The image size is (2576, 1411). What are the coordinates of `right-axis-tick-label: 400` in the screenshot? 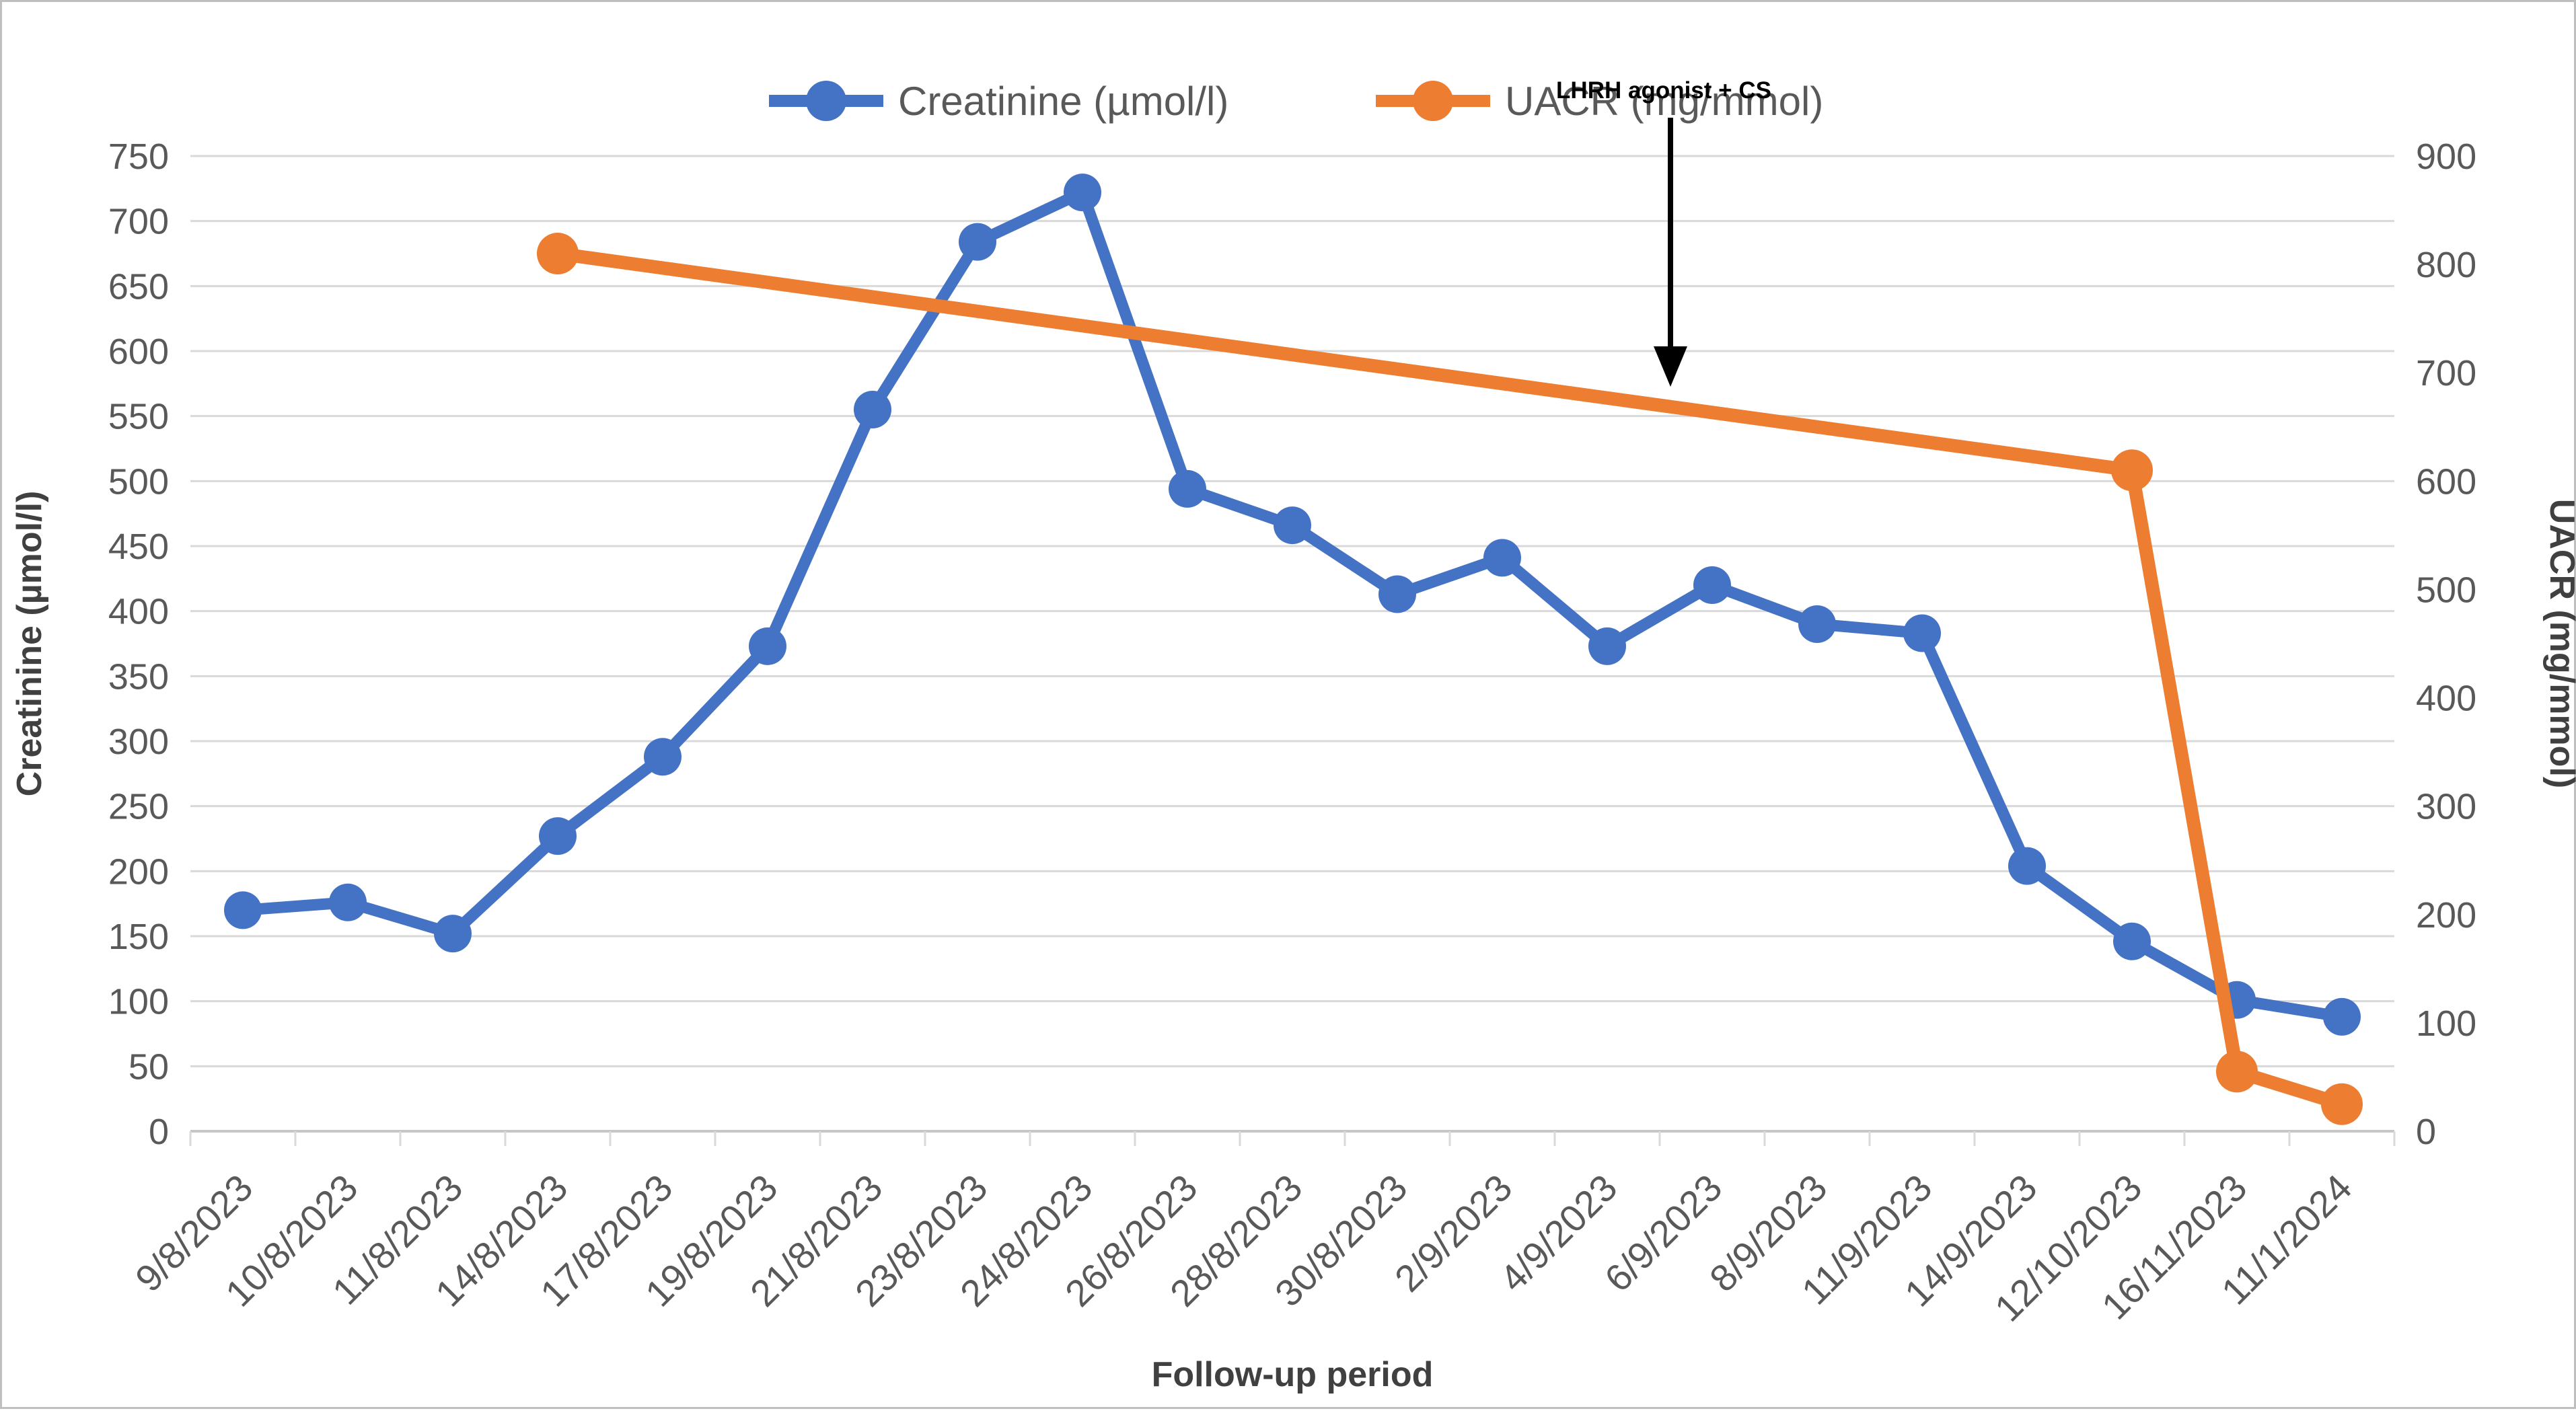 It's located at (2446, 699).